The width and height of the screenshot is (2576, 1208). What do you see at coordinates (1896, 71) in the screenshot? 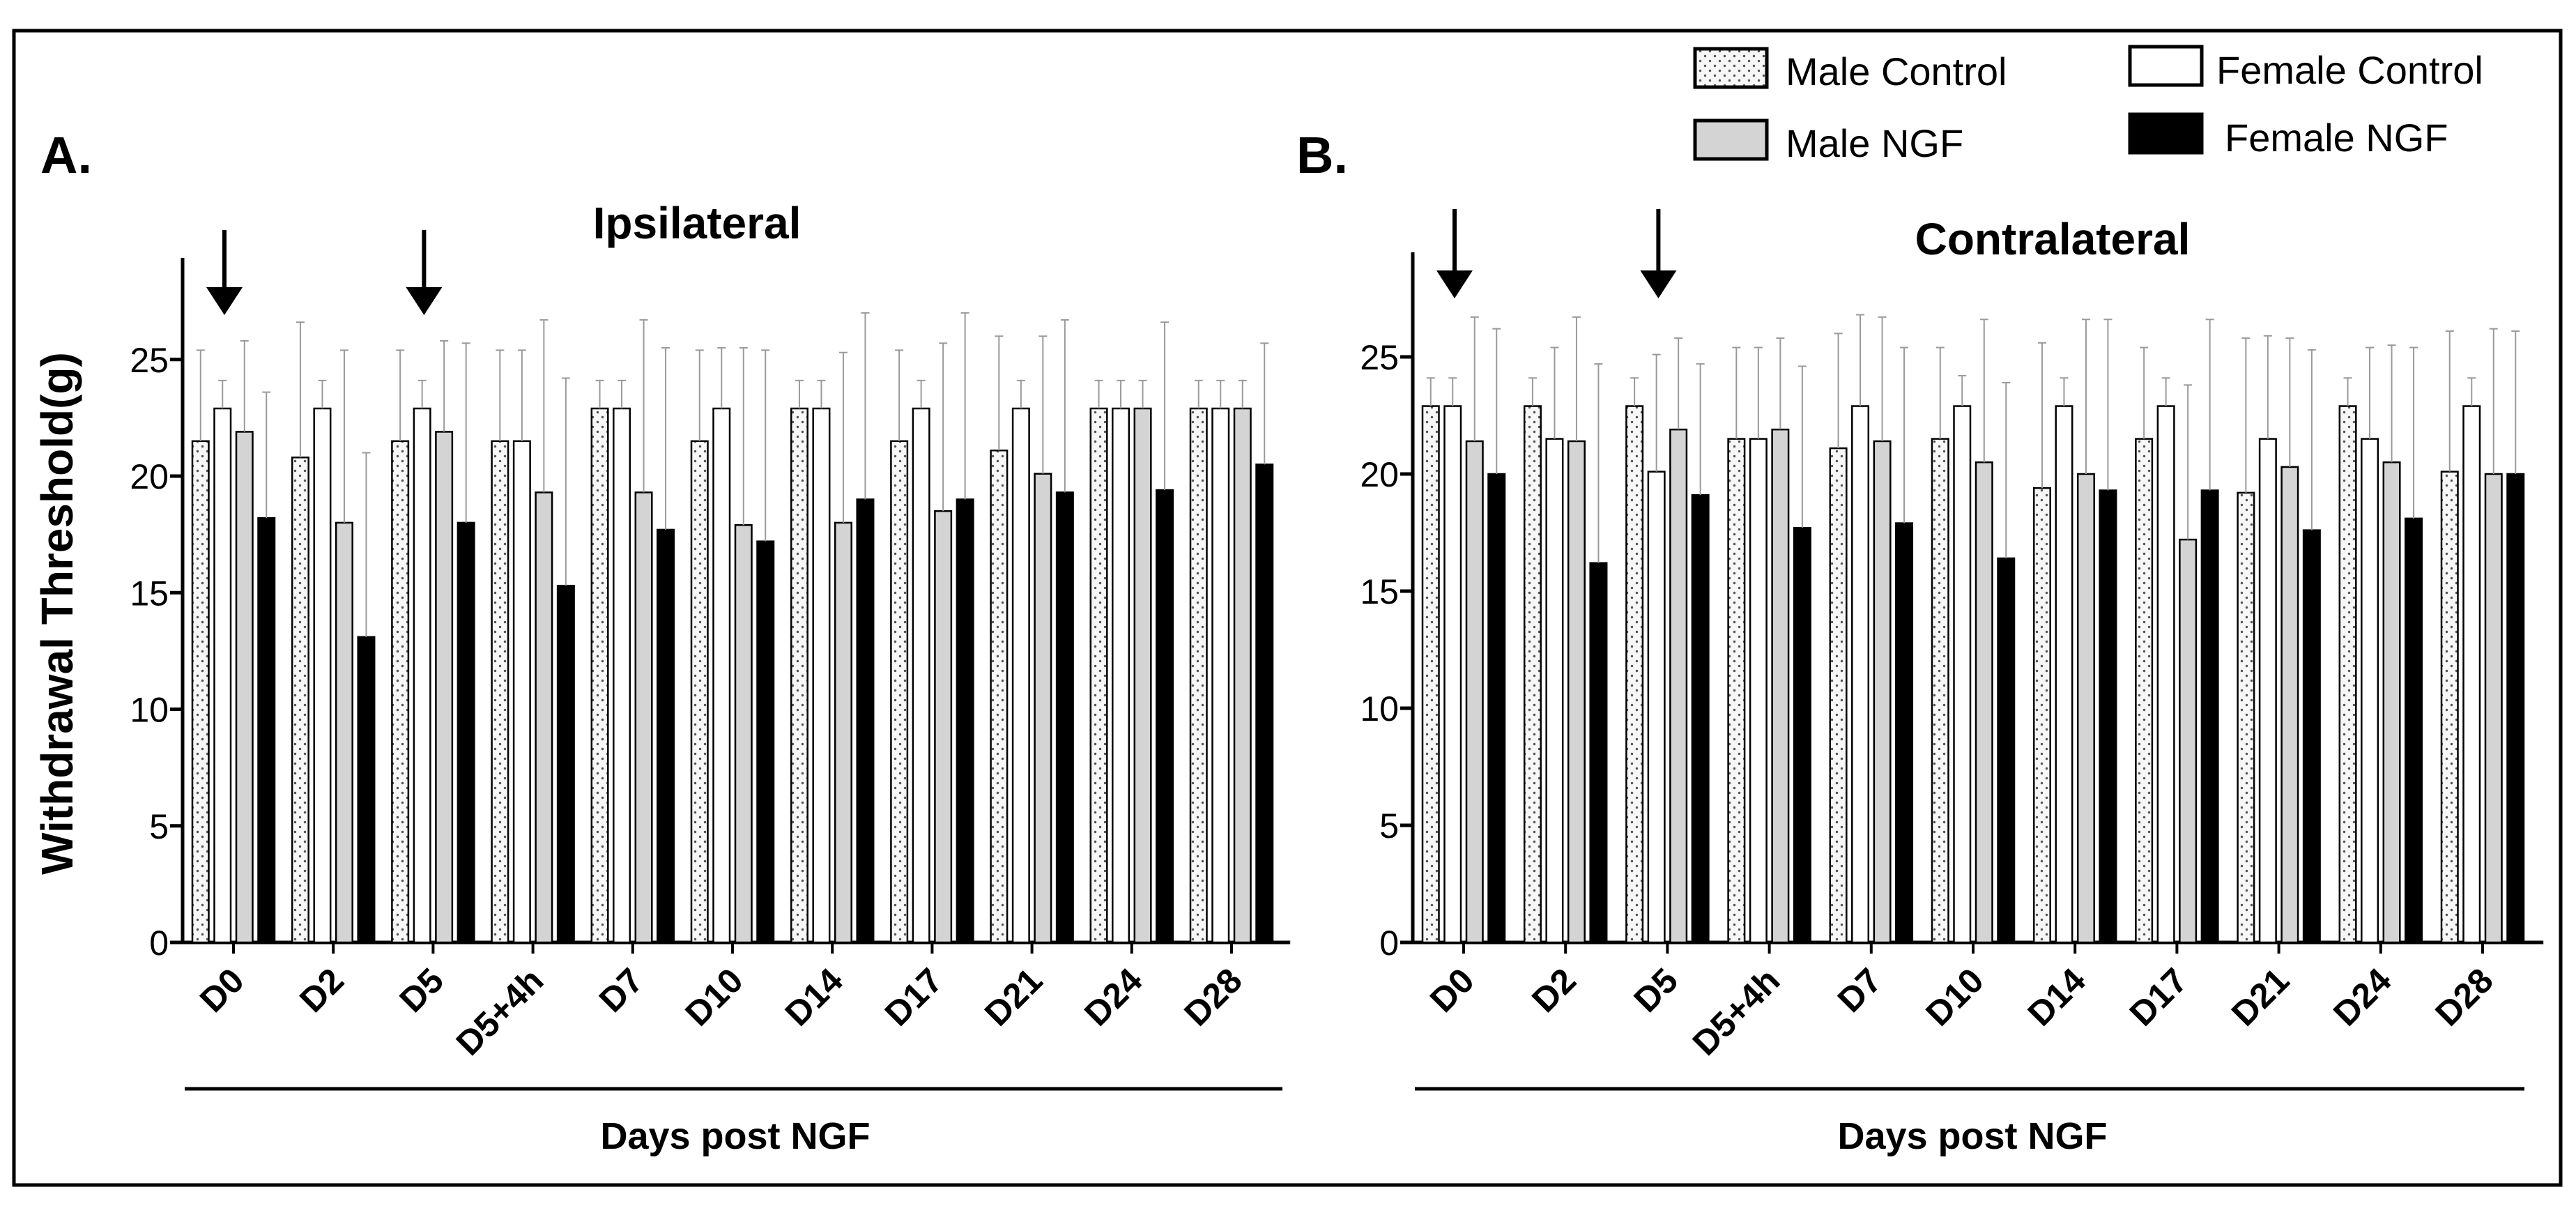
I see `legend-label-male-control: Male Control` at bounding box center [1896, 71].